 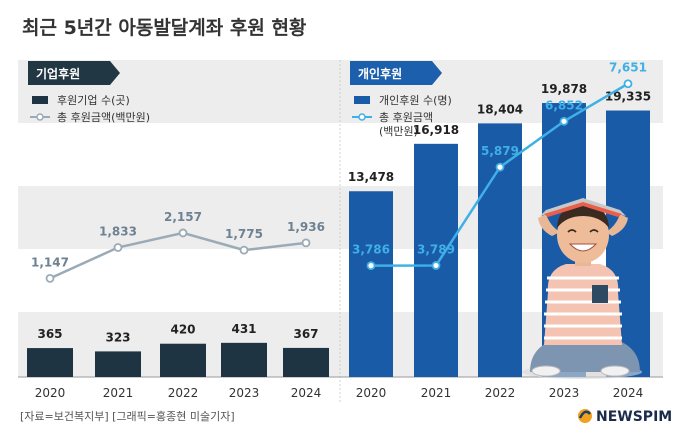 I want to click on child-shirt, so click(x=583, y=304).